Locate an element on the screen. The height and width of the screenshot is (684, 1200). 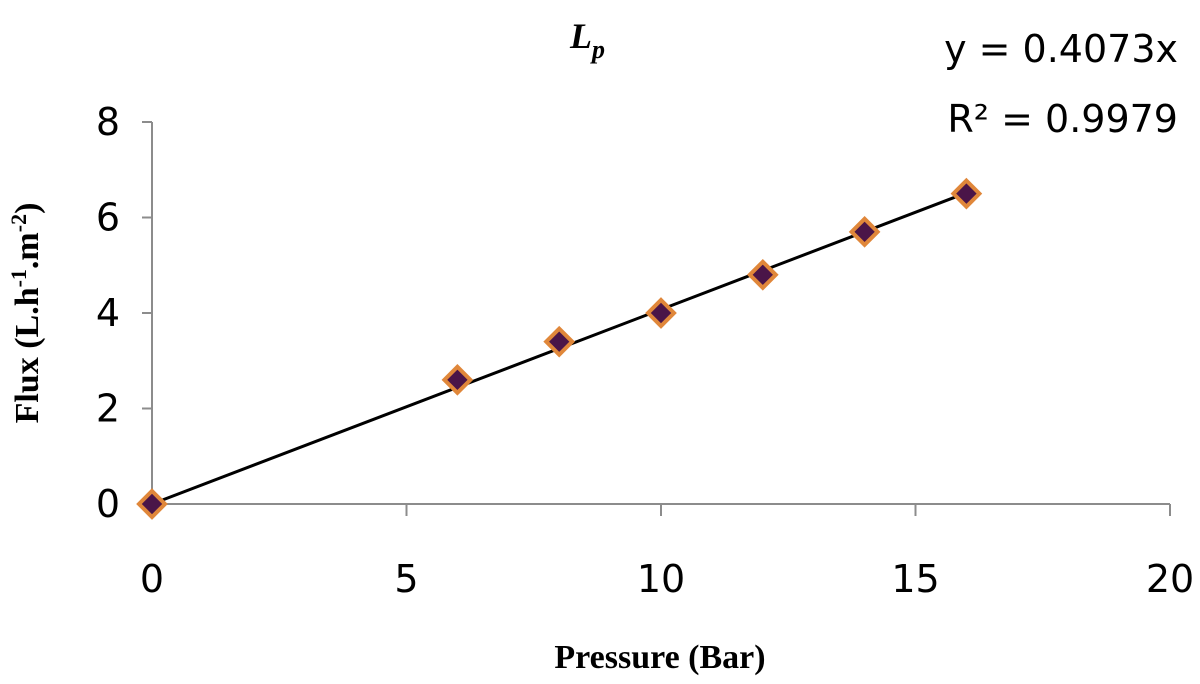
y-axis-title-sup-2: -2 is located at coordinates (18, 223).